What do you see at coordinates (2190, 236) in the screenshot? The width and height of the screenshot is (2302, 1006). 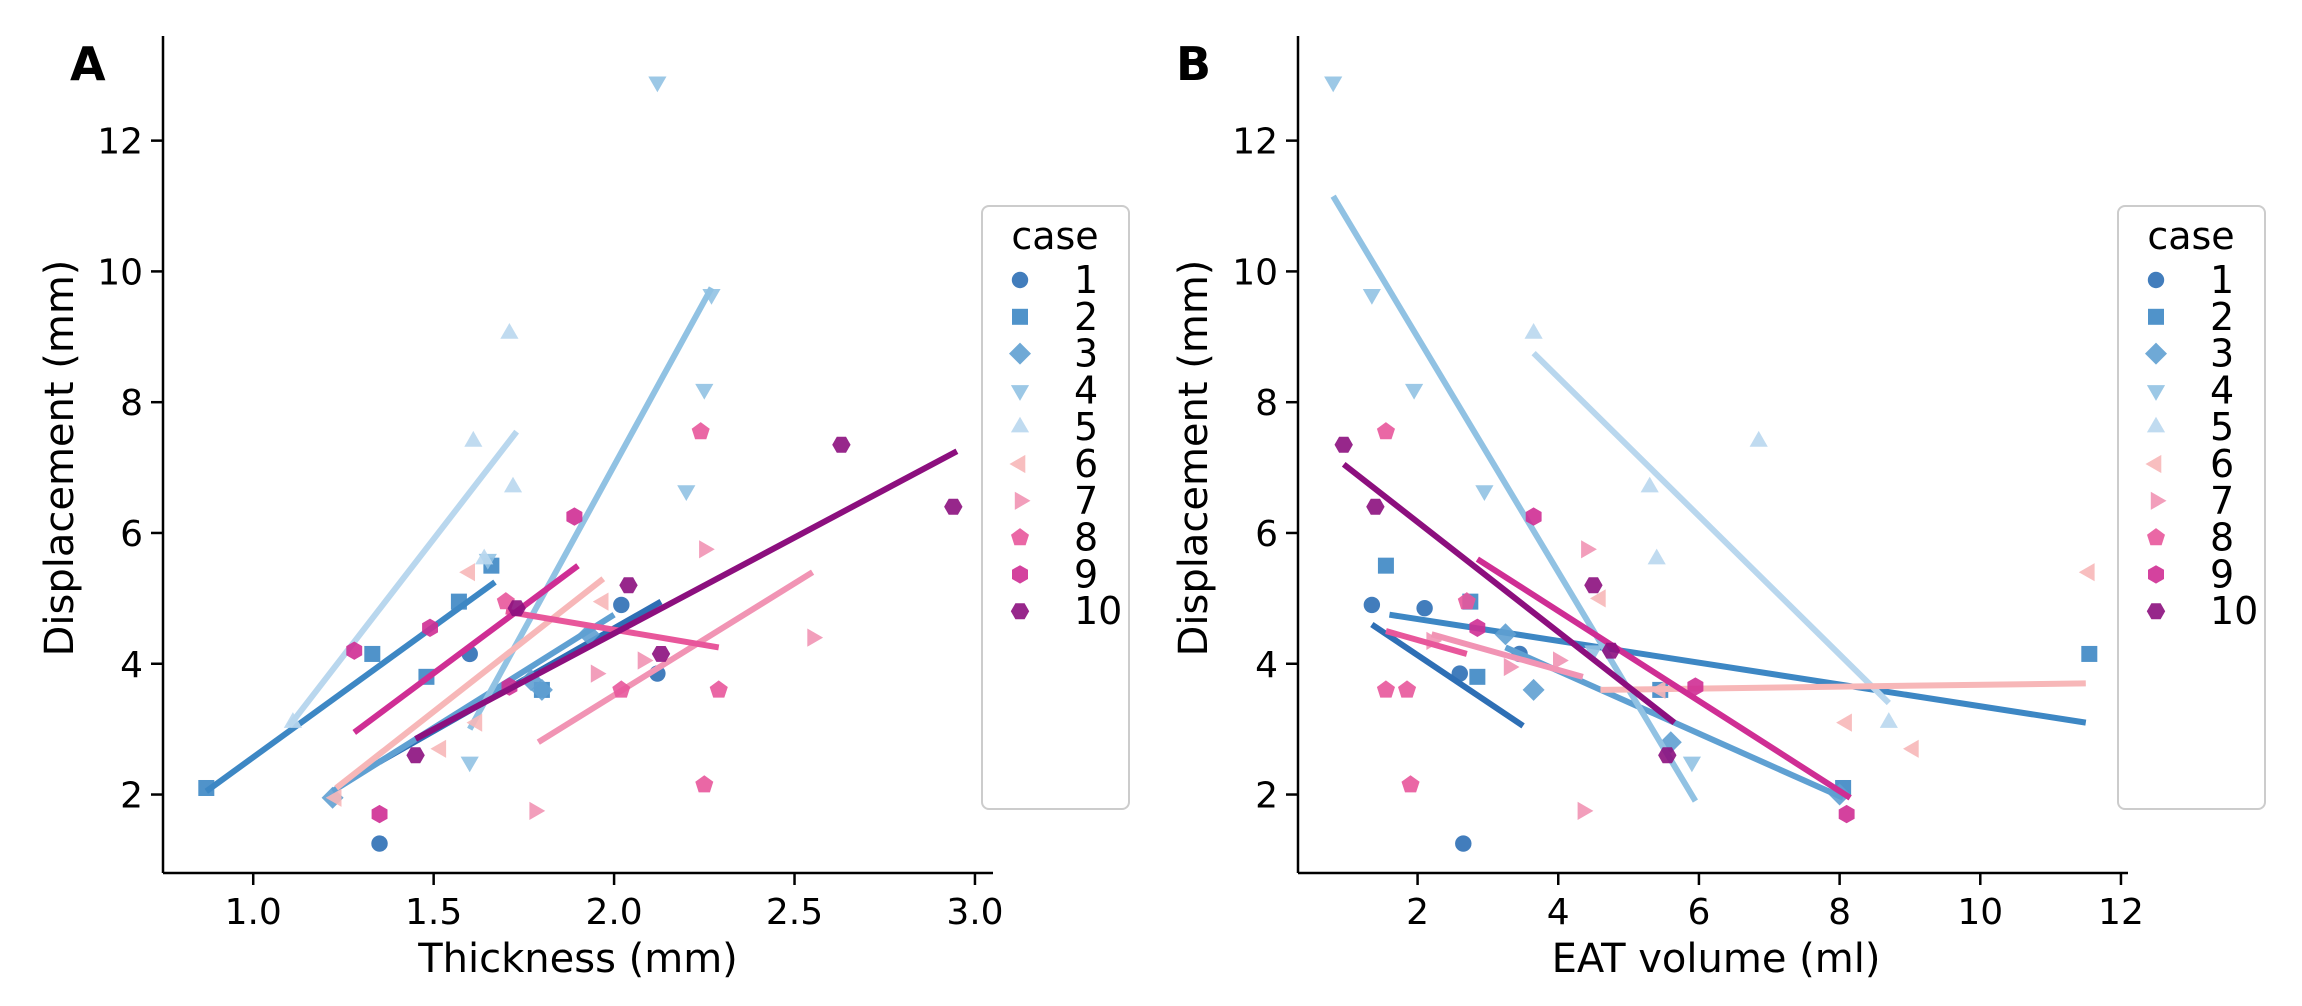 I see `panel-b-legend-title: case` at bounding box center [2190, 236].